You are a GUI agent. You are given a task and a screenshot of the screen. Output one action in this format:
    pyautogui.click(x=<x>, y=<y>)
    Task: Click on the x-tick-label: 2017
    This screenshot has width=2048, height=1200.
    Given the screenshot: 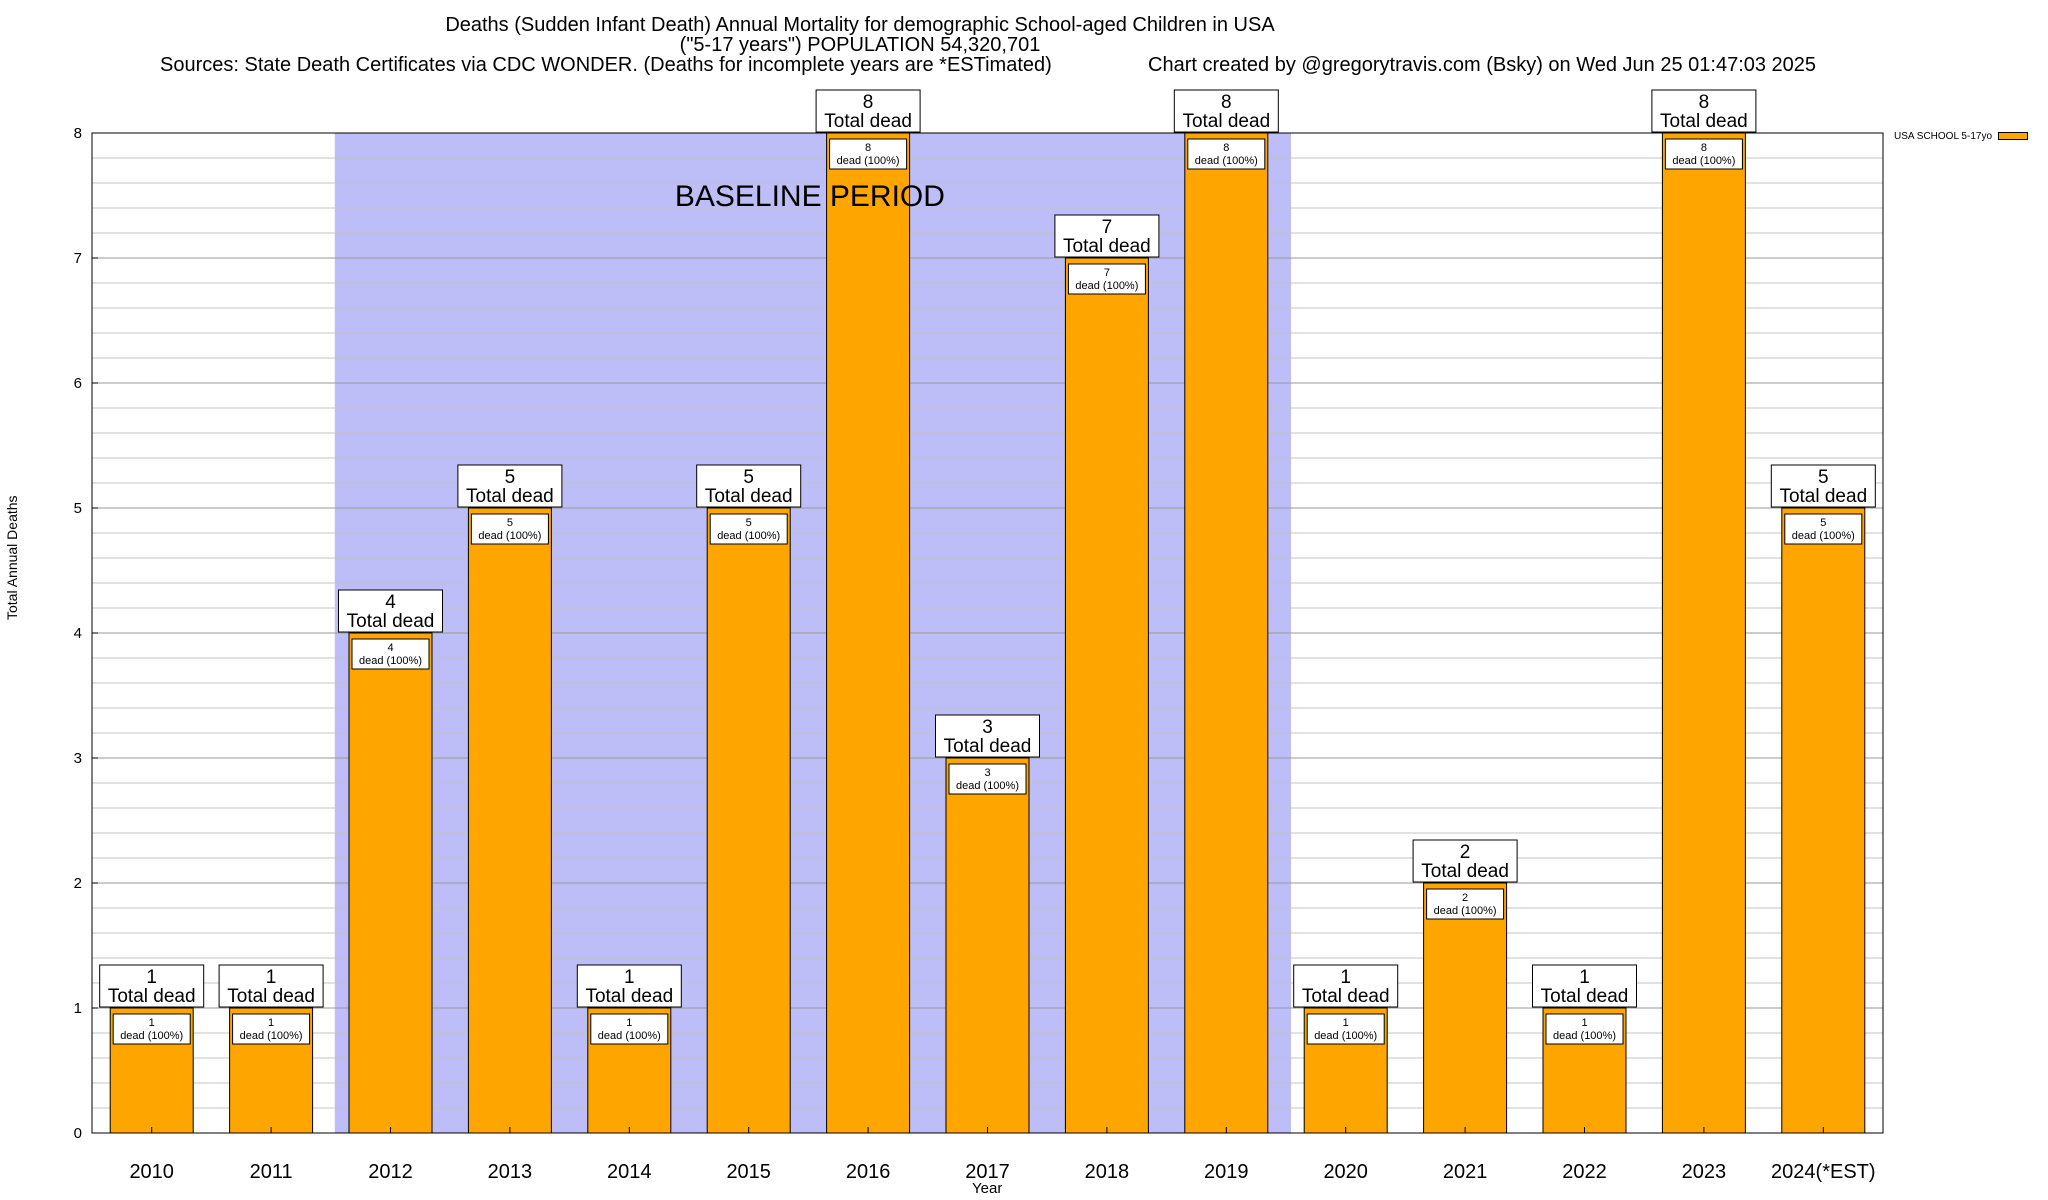 What is the action you would take?
    pyautogui.click(x=987, y=1172)
    